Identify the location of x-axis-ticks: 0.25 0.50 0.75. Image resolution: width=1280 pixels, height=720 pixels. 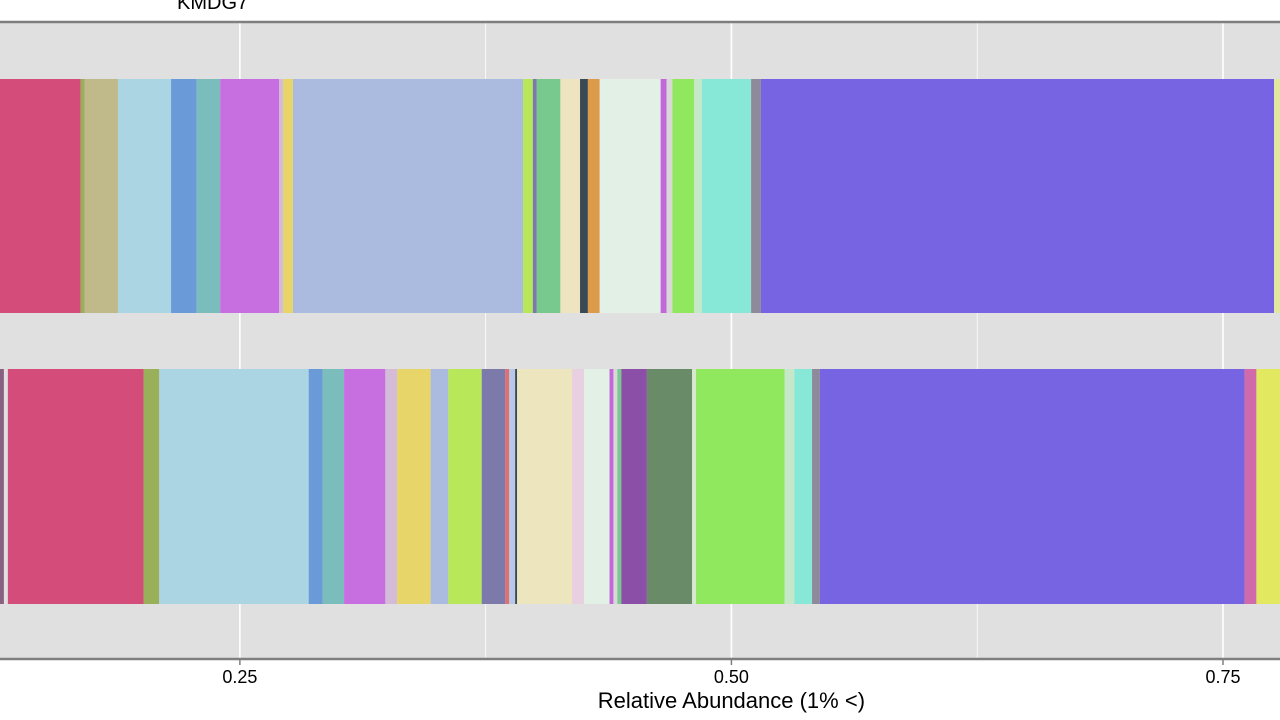
(731, 673).